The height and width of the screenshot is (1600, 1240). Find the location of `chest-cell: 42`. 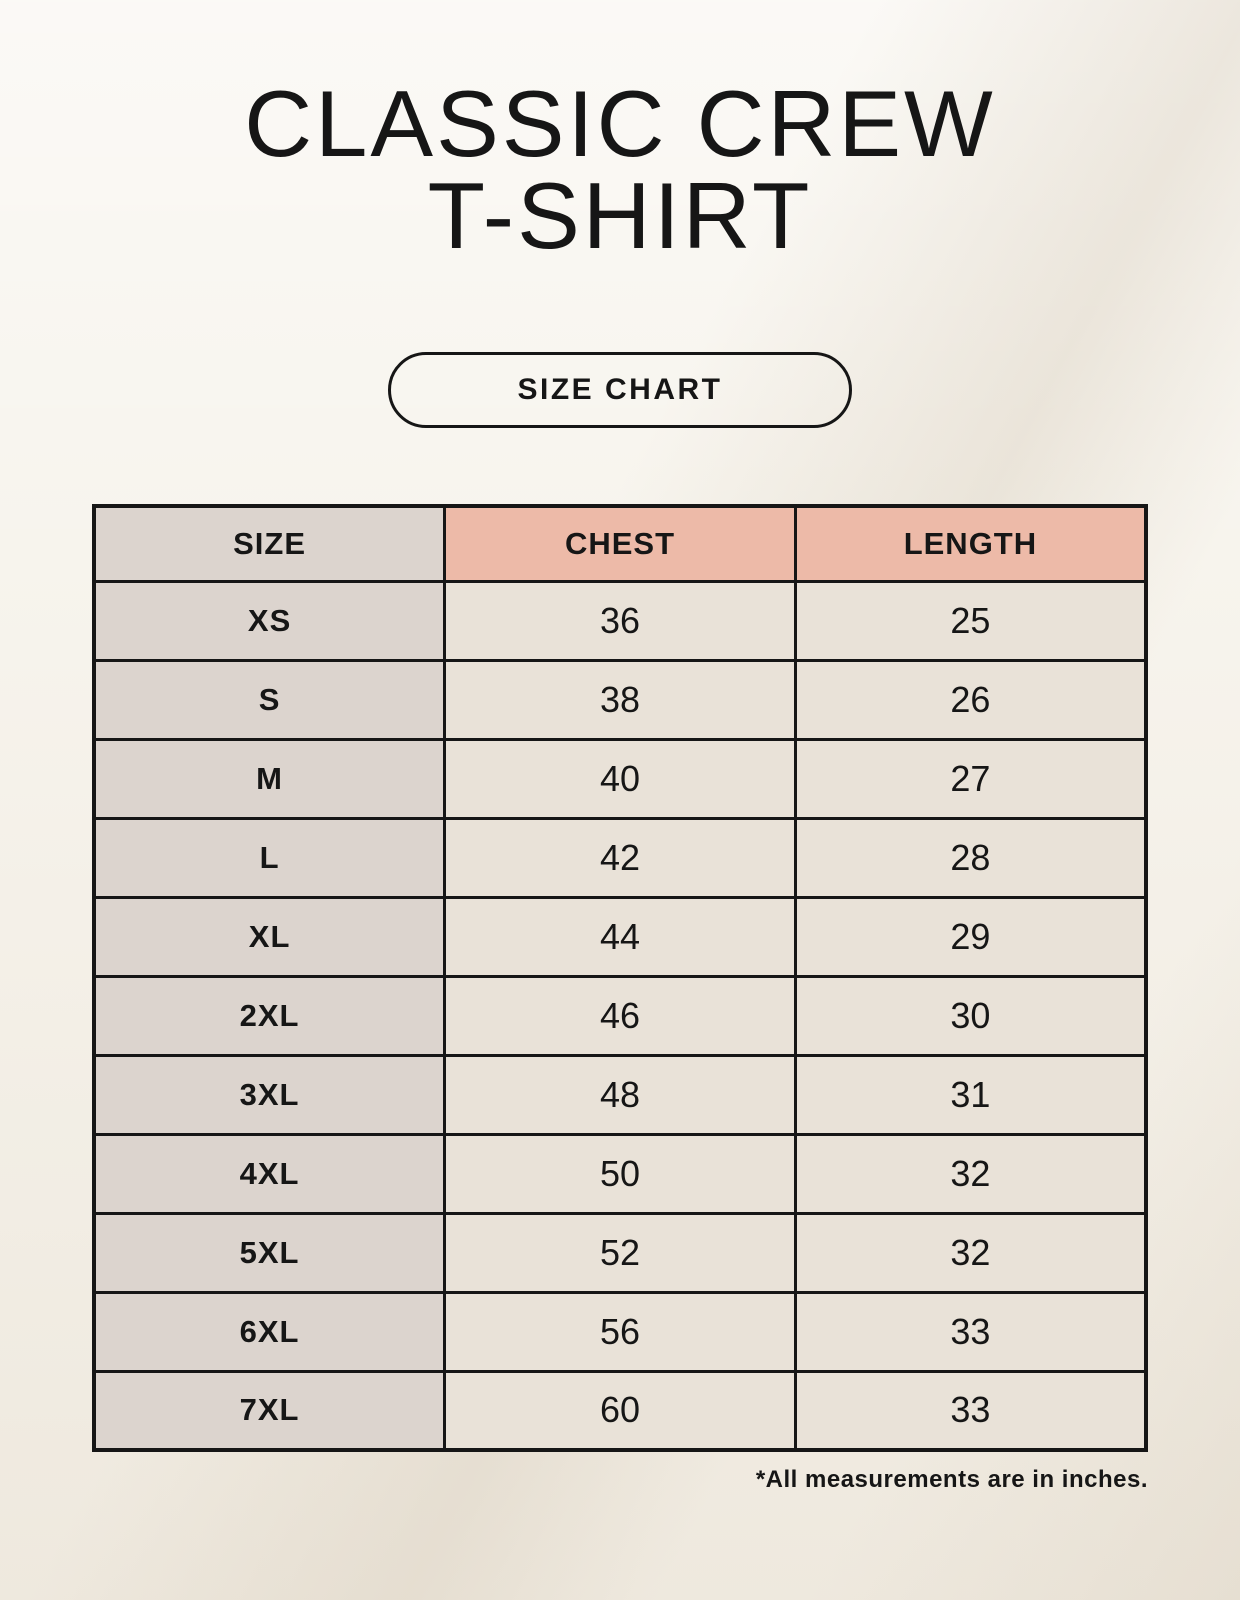

chest-cell: 42 is located at coordinates (620, 857).